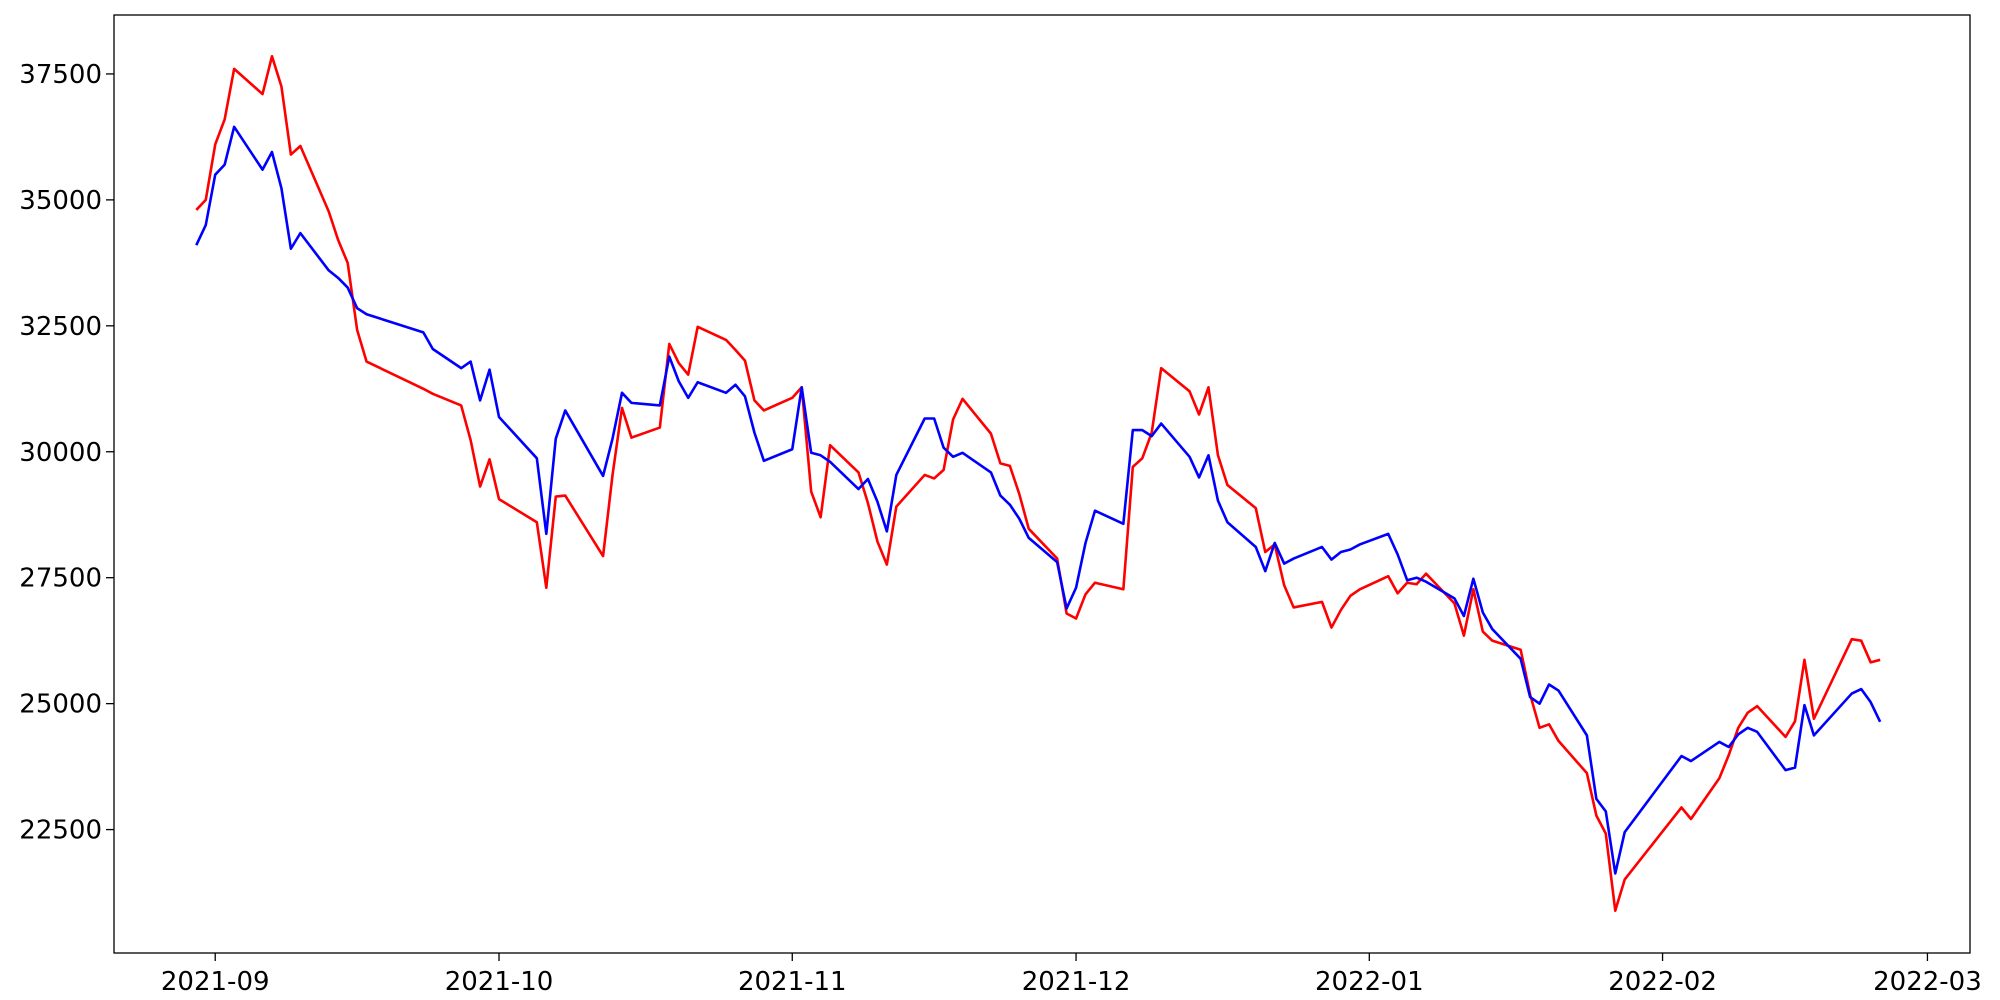 This screenshot has height=1000, width=2000. I want to click on x-tick-label: 2021-09, so click(215, 982).